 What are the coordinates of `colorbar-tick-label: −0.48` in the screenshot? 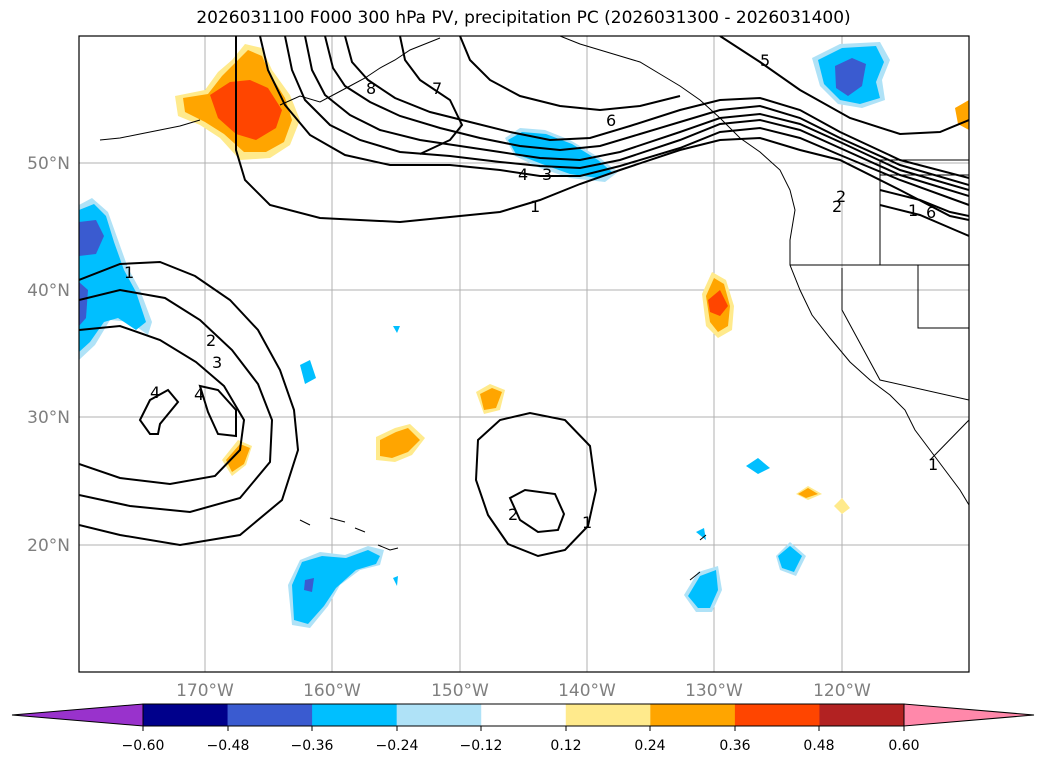 It's located at (228, 746).